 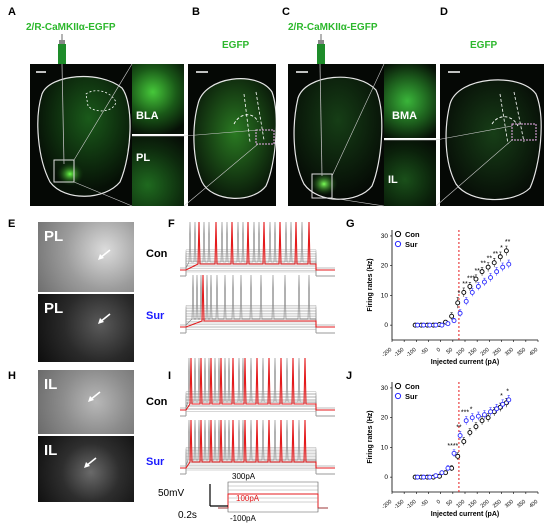 I want to click on x-tick-label: 250, so click(x=497, y=352).